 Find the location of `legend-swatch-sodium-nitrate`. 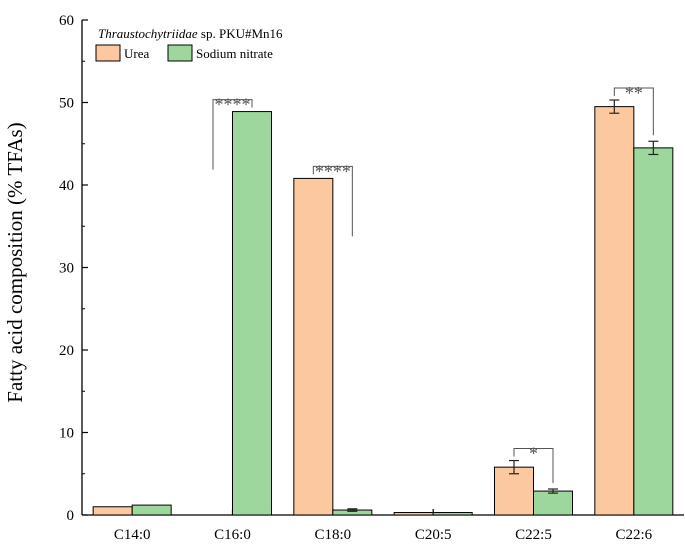

legend-swatch-sodium-nitrate is located at coordinates (180, 53).